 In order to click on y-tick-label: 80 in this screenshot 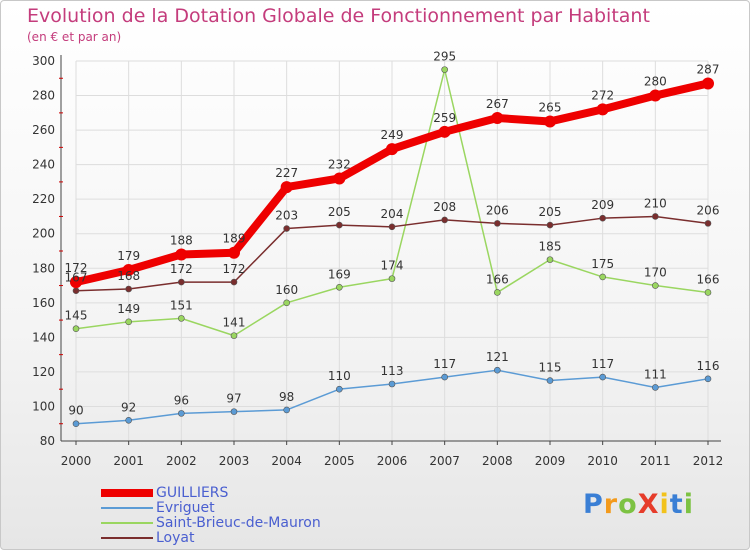, I will do `click(47, 441)`.